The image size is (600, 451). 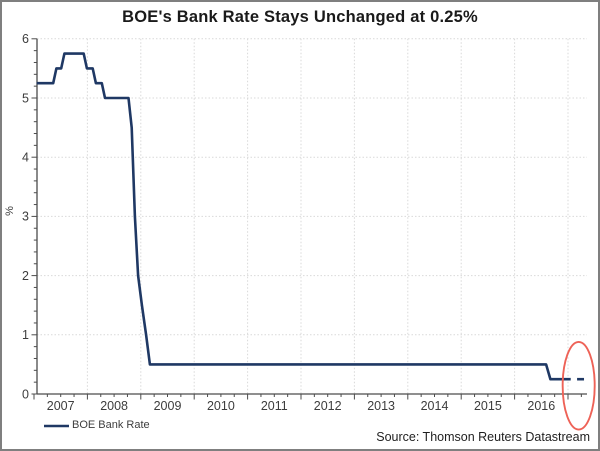 What do you see at coordinates (435, 406) in the screenshot?
I see `x-tick-label: 2014` at bounding box center [435, 406].